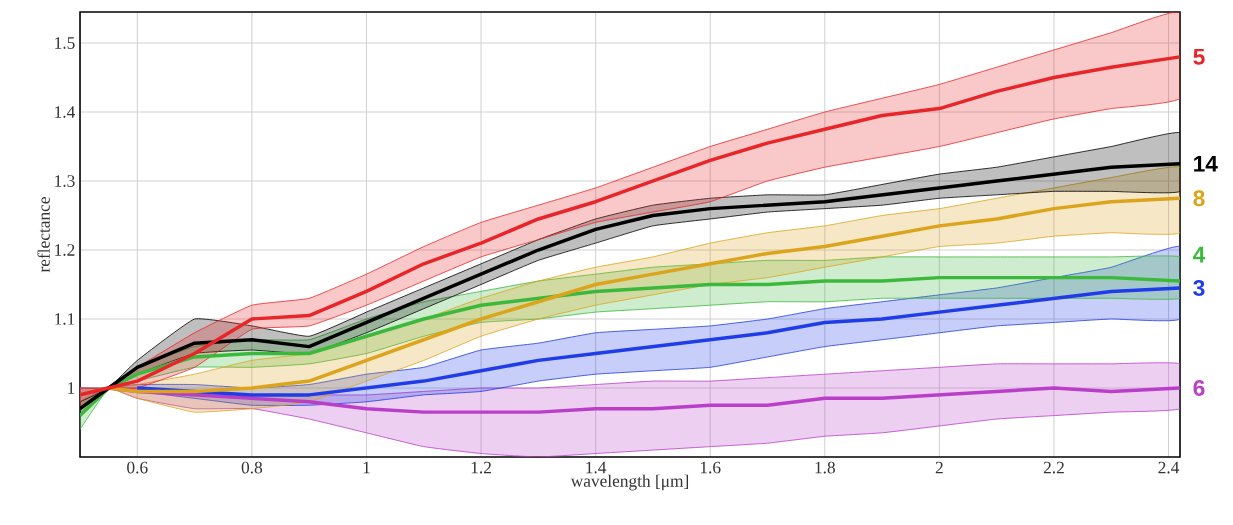  Describe the element at coordinates (1199, 287) in the screenshot. I see `series-label: 3` at that location.